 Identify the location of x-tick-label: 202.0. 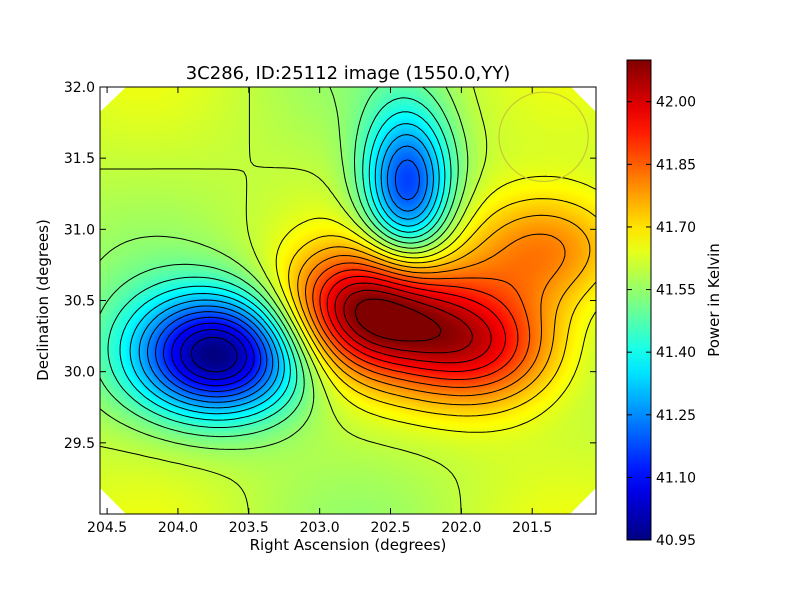
(461, 528).